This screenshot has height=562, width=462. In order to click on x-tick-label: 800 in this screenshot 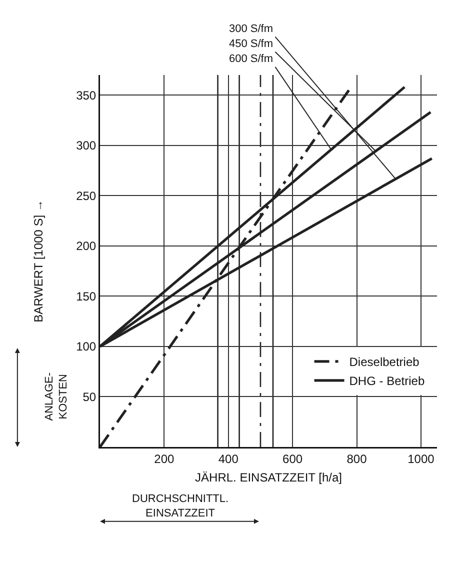, I will do `click(357, 459)`.